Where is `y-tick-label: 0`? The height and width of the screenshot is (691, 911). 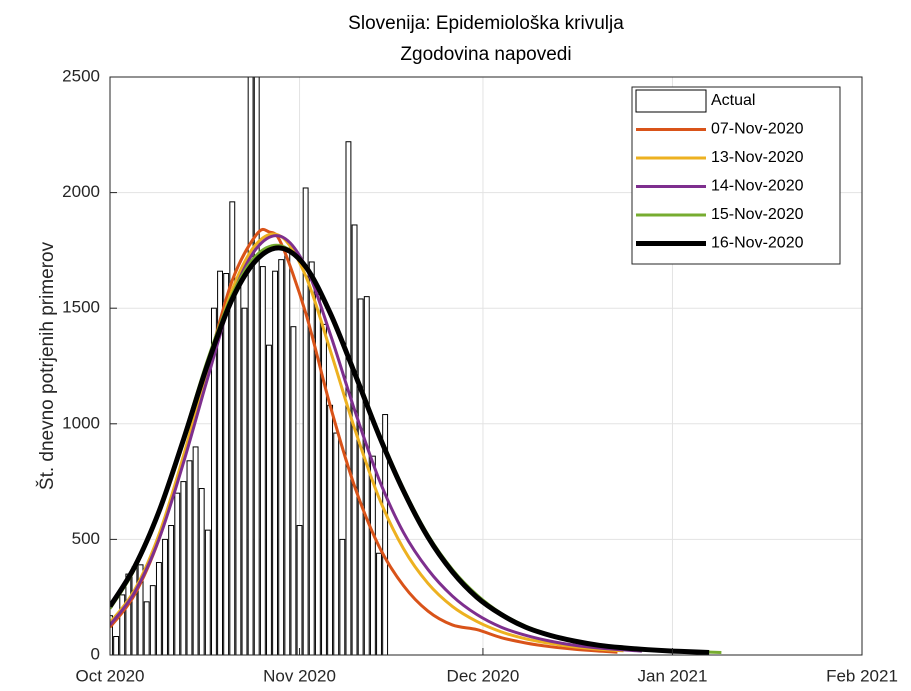
y-tick-label: 0 is located at coordinates (95, 653).